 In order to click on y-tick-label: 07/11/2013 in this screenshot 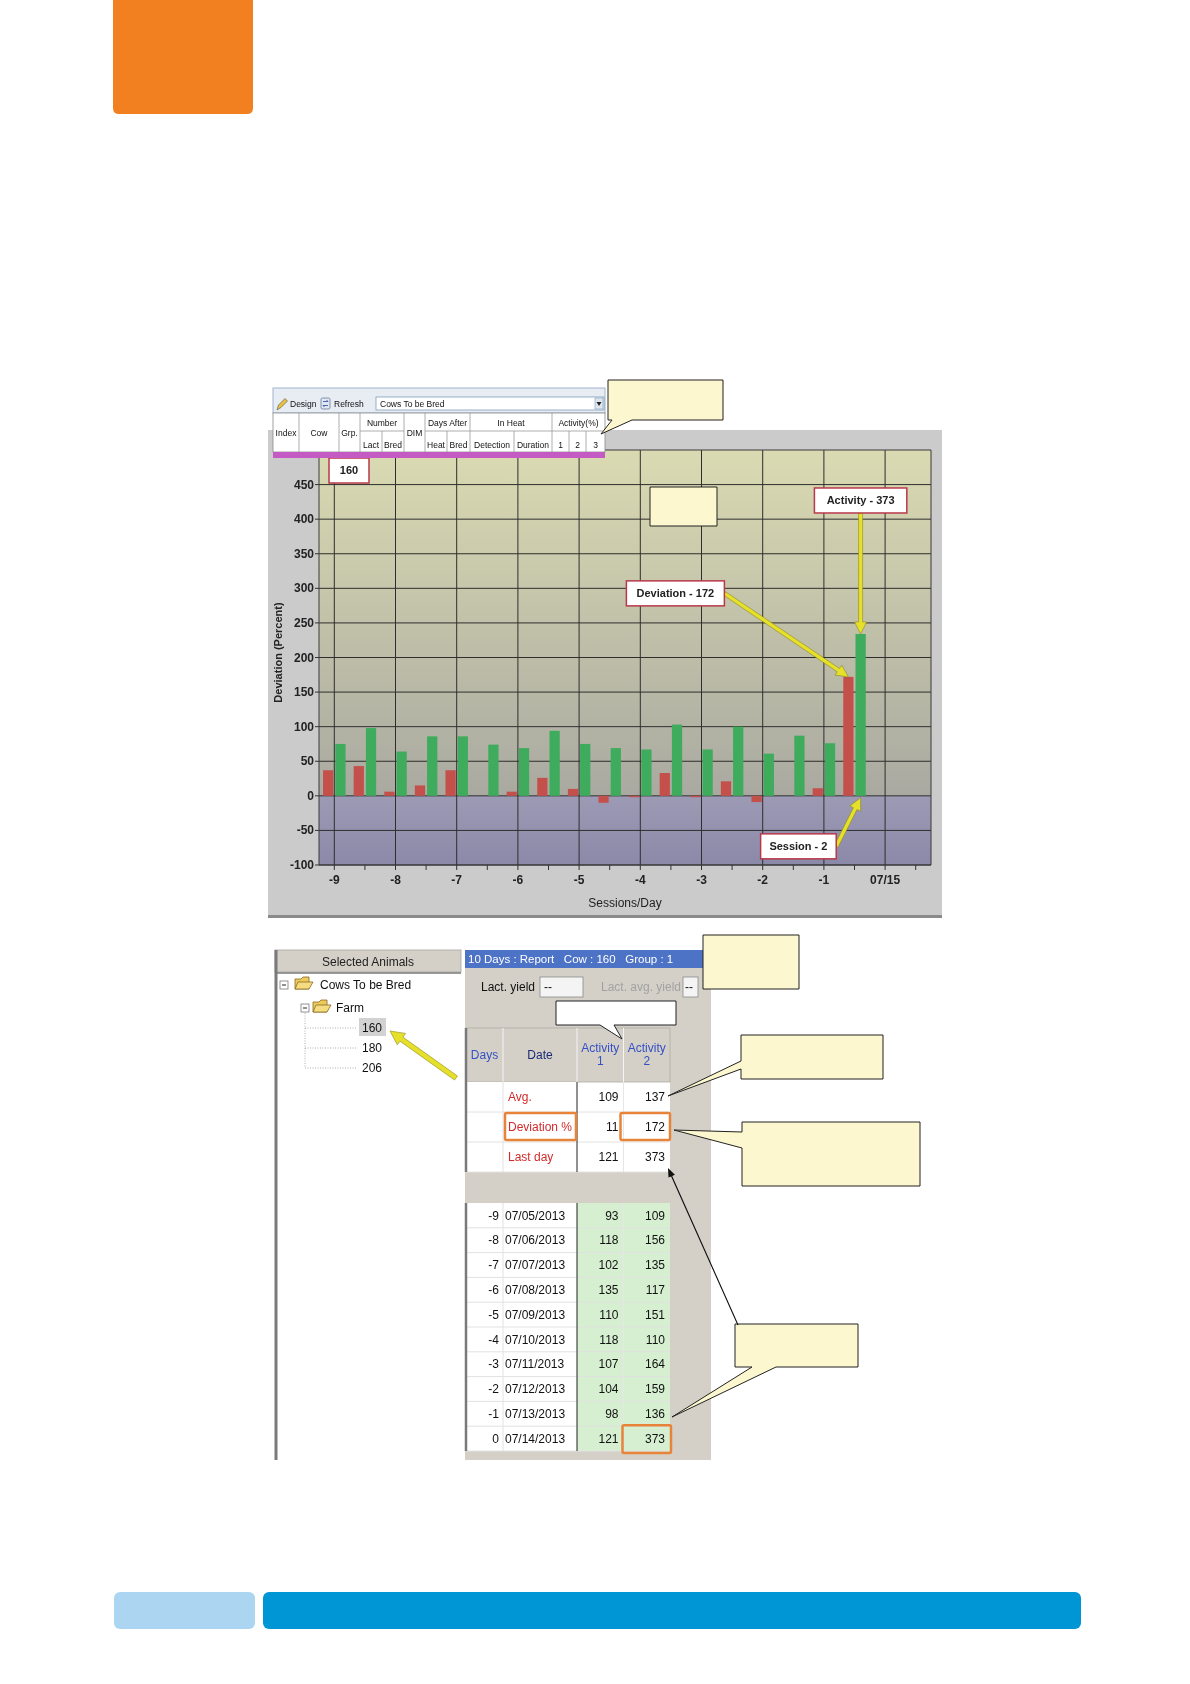, I will do `click(535, 1364)`.